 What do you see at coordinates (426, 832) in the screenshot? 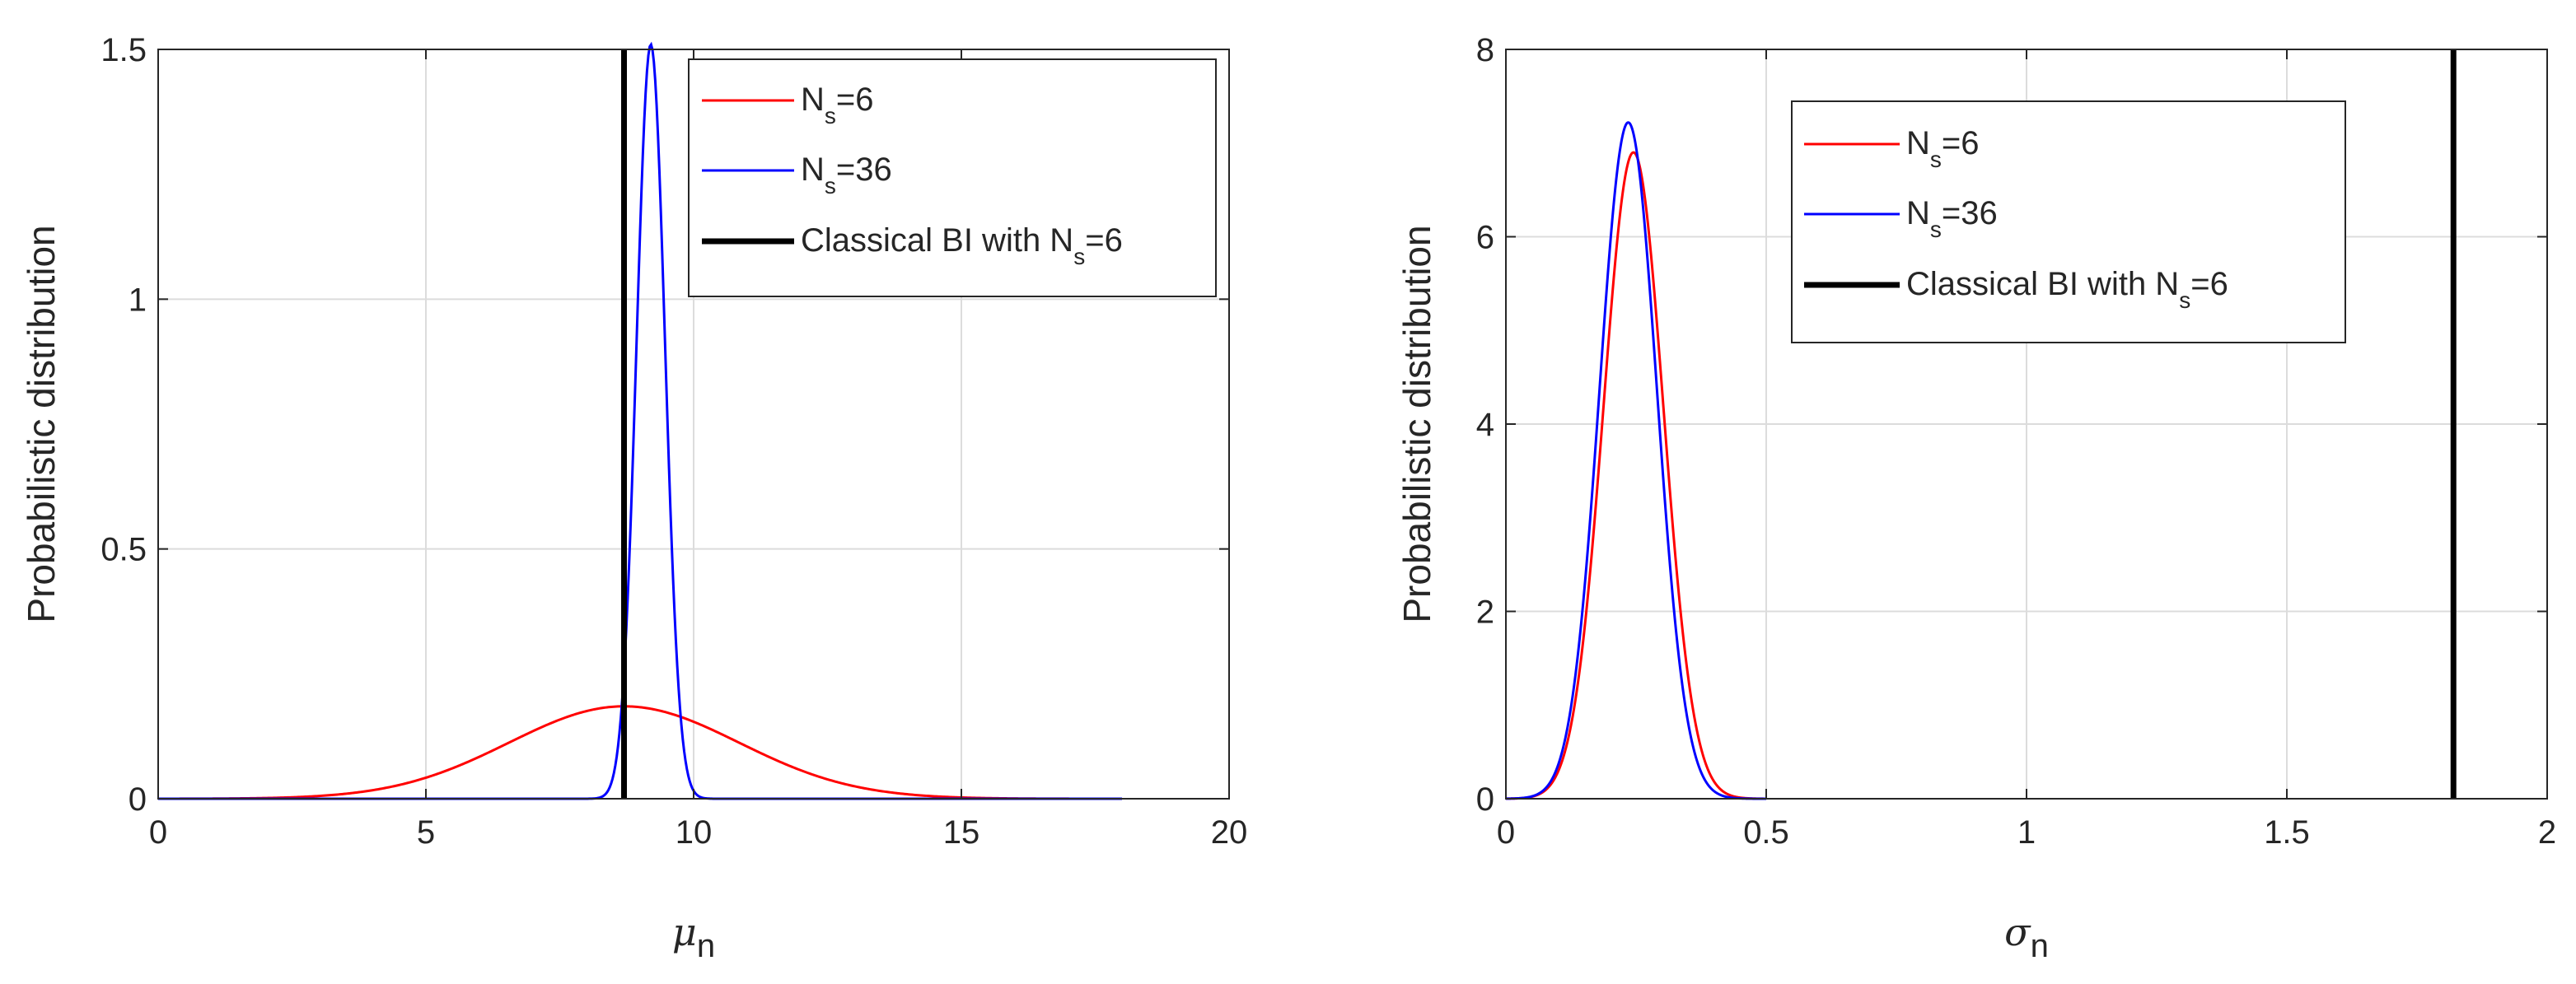
I see `x-tick-label: 5` at bounding box center [426, 832].